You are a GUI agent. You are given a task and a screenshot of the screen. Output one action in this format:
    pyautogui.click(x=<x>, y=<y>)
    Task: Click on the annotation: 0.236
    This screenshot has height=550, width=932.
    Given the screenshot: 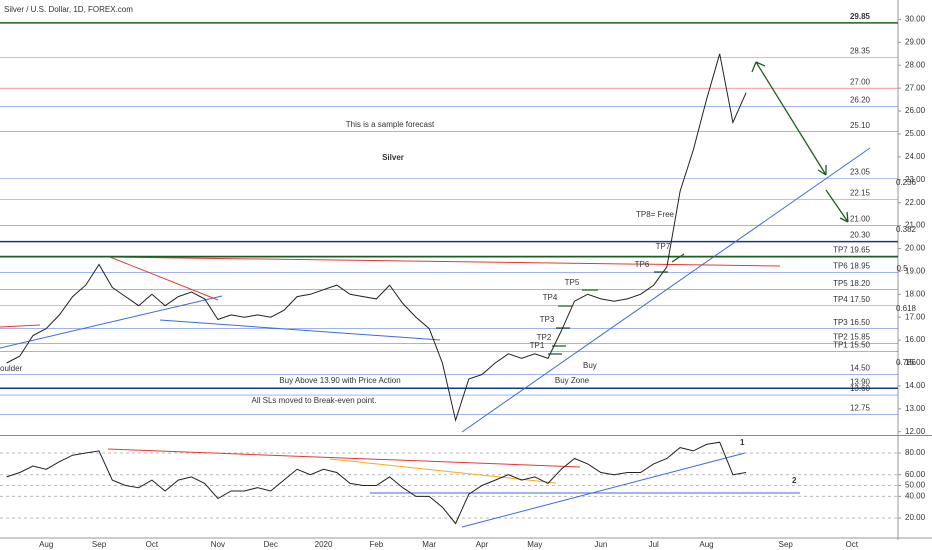 What is the action you would take?
    pyautogui.click(x=906, y=182)
    